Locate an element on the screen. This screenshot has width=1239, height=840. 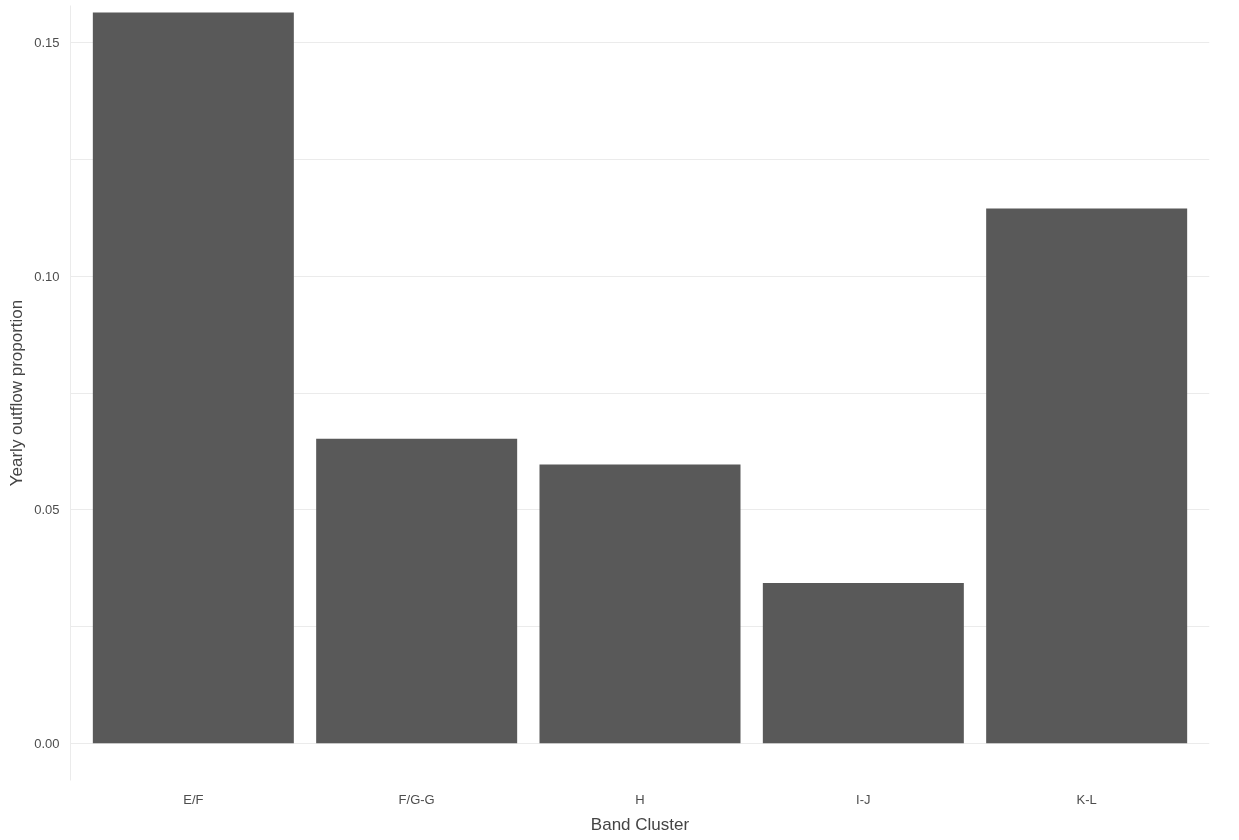
y-axis-title: Yearly outflow proportion is located at coordinates (17, 393).